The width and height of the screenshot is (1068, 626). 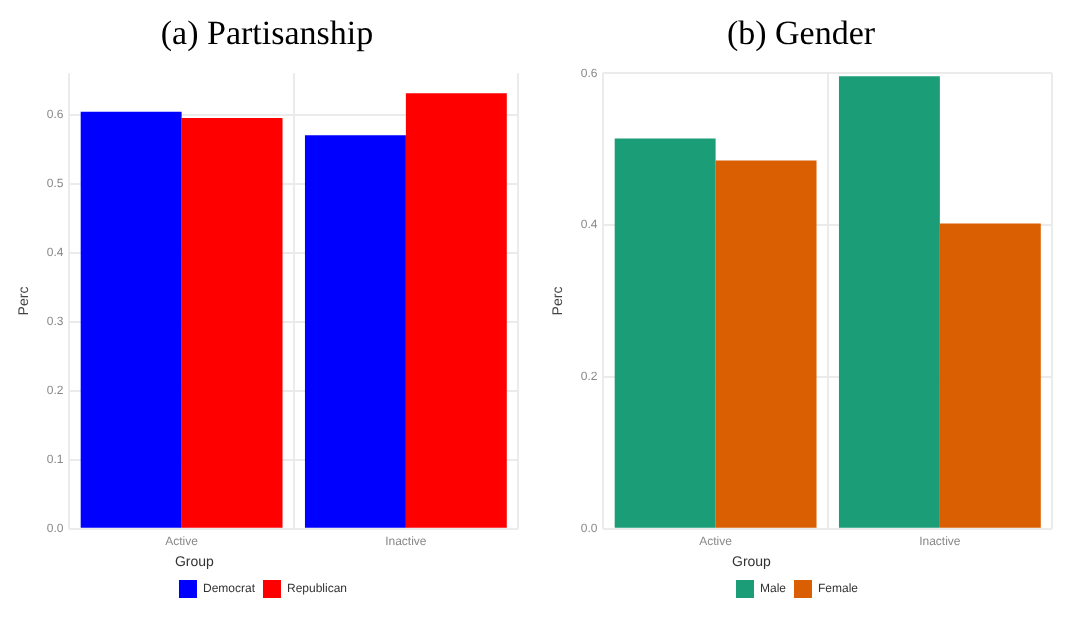 What do you see at coordinates (267, 34) in the screenshot?
I see `chart-title: (a) Partisanship` at bounding box center [267, 34].